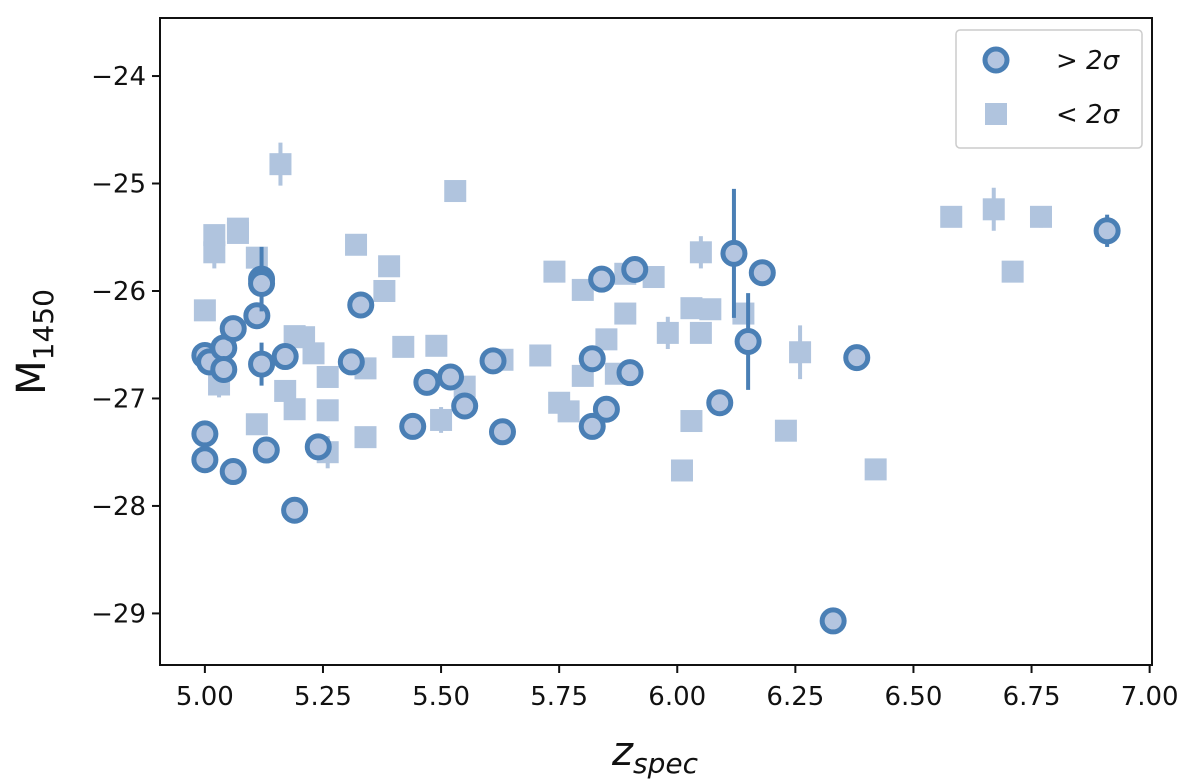  I want to click on y-label-sub: 1450, so click(43, 324).